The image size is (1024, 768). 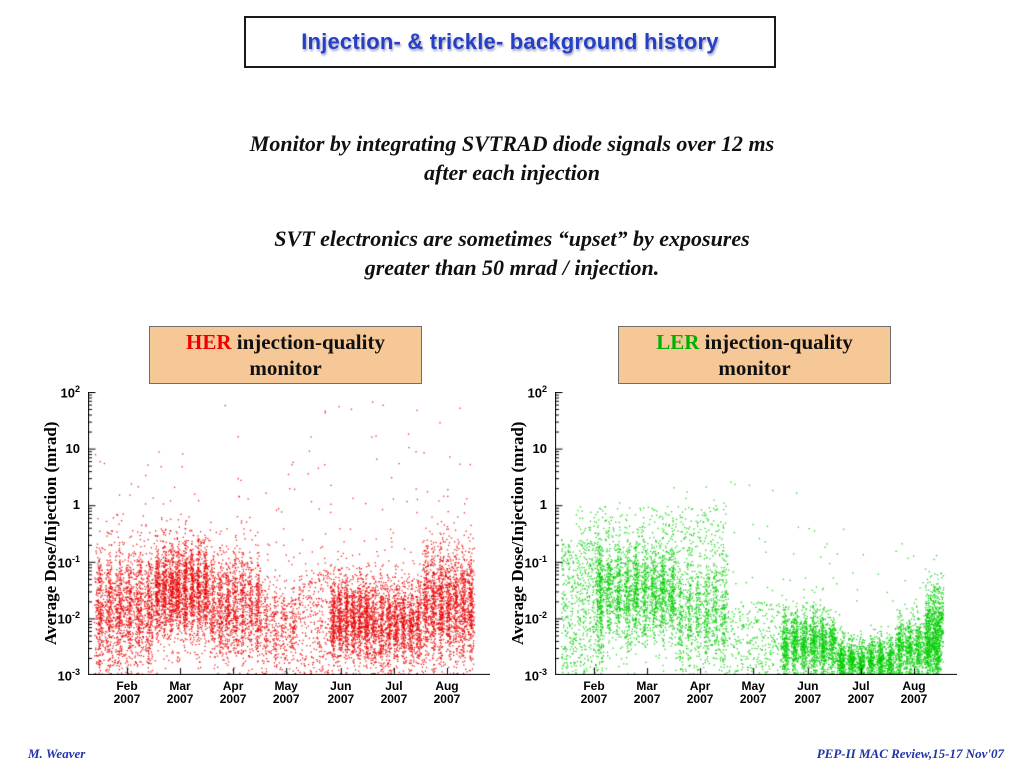 What do you see at coordinates (68, 675) in the screenshot?
I see `her-y-tick-5: 10⁻³` at bounding box center [68, 675].